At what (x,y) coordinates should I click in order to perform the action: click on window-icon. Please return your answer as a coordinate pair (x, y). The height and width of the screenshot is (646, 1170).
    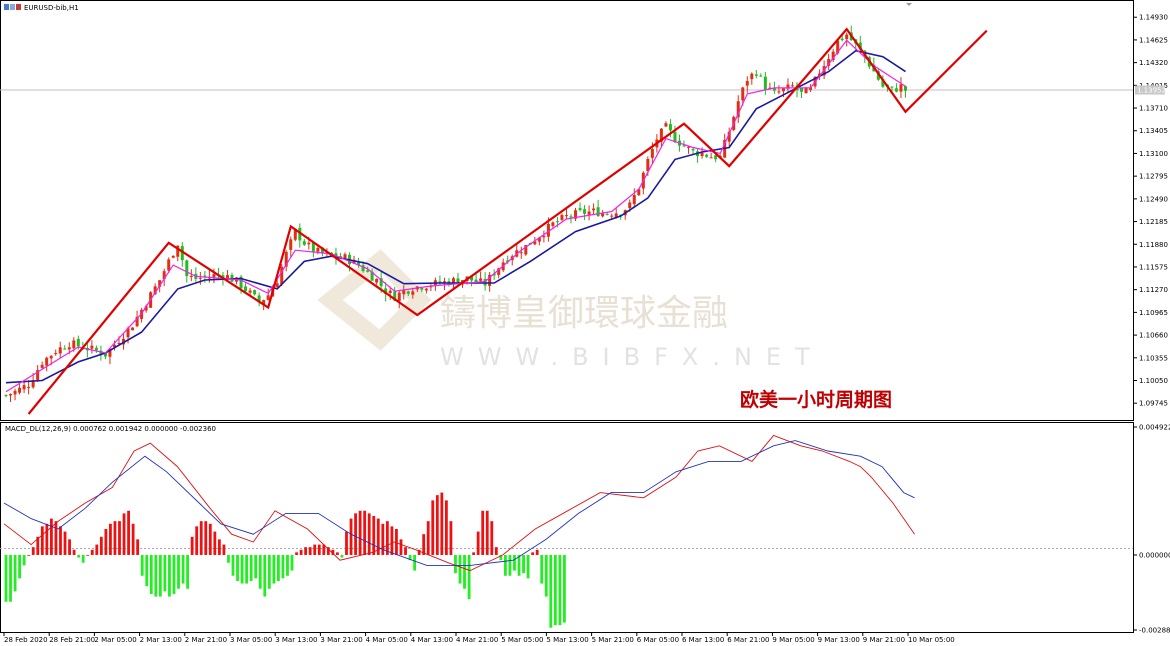
    Looking at the image, I should click on (6, 7).